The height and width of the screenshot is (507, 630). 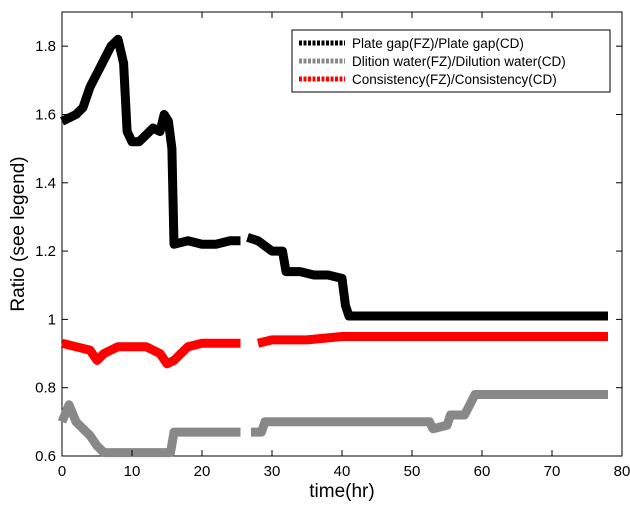 What do you see at coordinates (45, 251) in the screenshot?
I see `y-tick-label: 1.2` at bounding box center [45, 251].